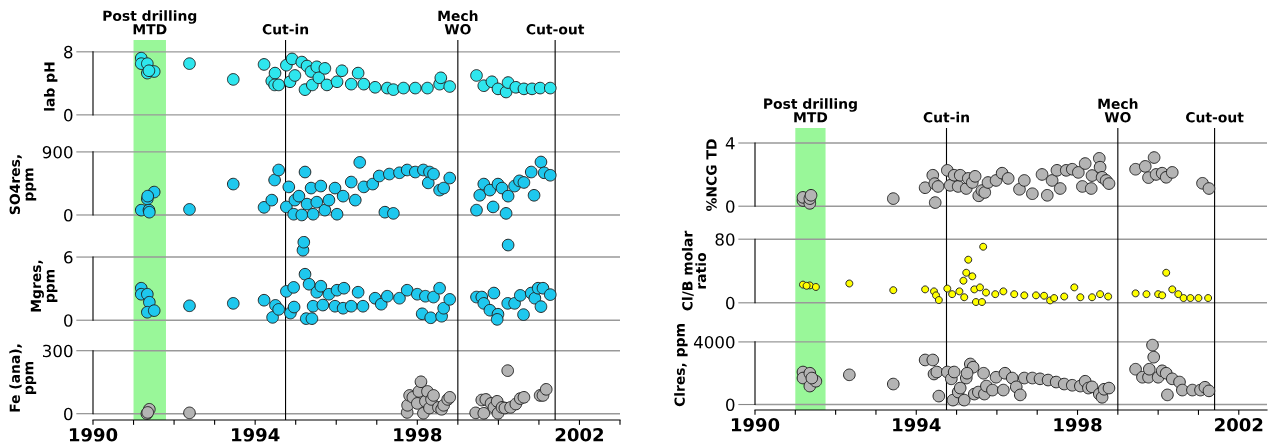 This screenshot has height=448, width=1271. What do you see at coordinates (711, 175) in the screenshot?
I see `y-axis-title: %NCG TD` at bounding box center [711, 175].